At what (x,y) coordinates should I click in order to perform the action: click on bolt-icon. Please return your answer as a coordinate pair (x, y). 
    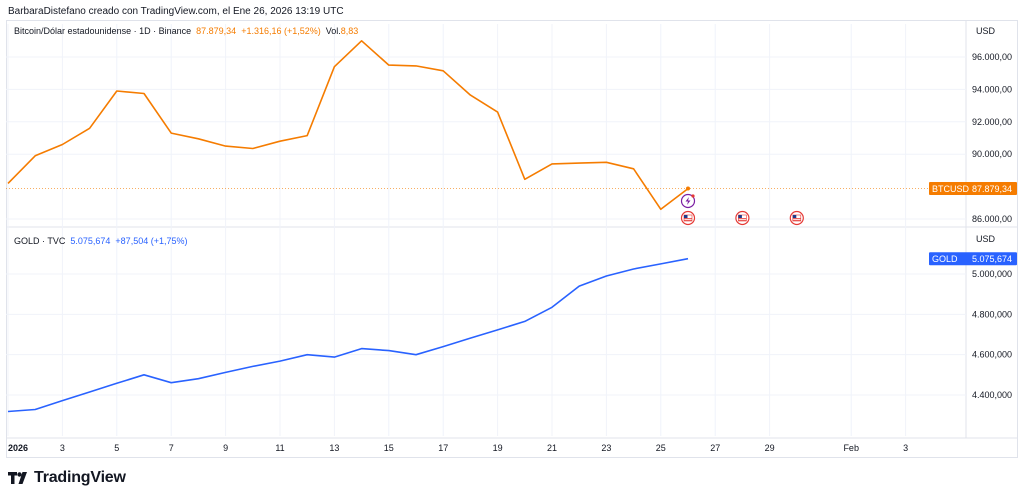
    Looking at the image, I should click on (688, 201).